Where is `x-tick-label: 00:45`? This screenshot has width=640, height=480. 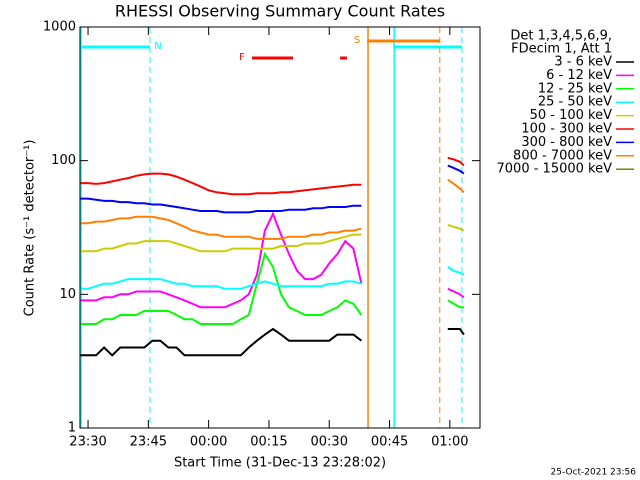 x-tick-label: 00:45 is located at coordinates (389, 442).